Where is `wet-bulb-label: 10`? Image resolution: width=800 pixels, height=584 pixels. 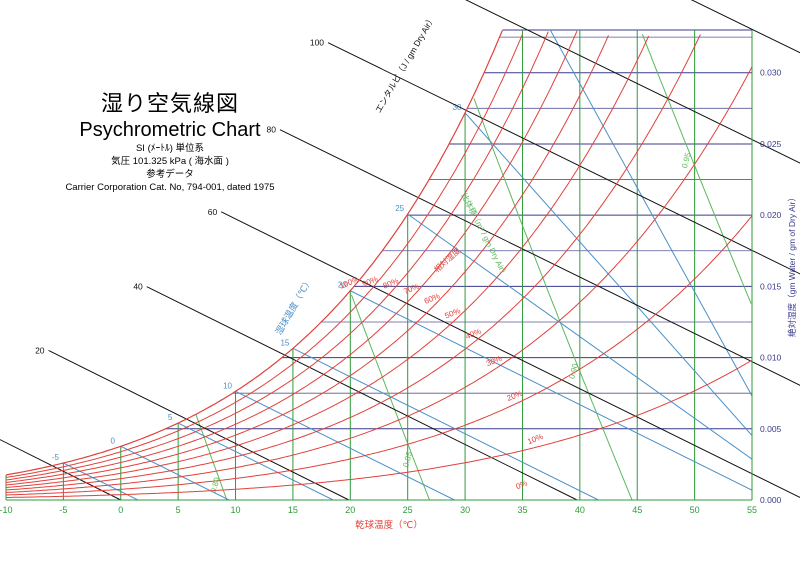 wet-bulb-label: 10 is located at coordinates (227, 385).